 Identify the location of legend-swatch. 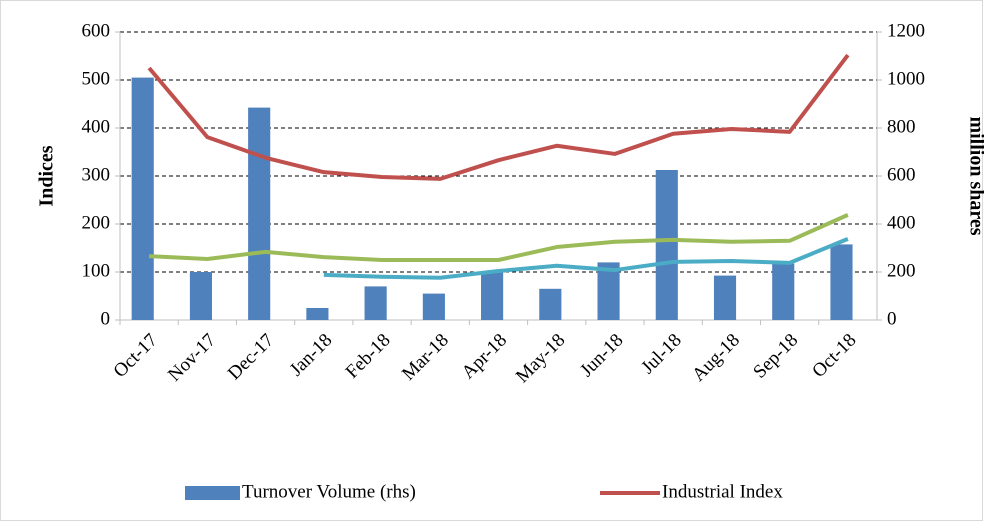
(212, 493).